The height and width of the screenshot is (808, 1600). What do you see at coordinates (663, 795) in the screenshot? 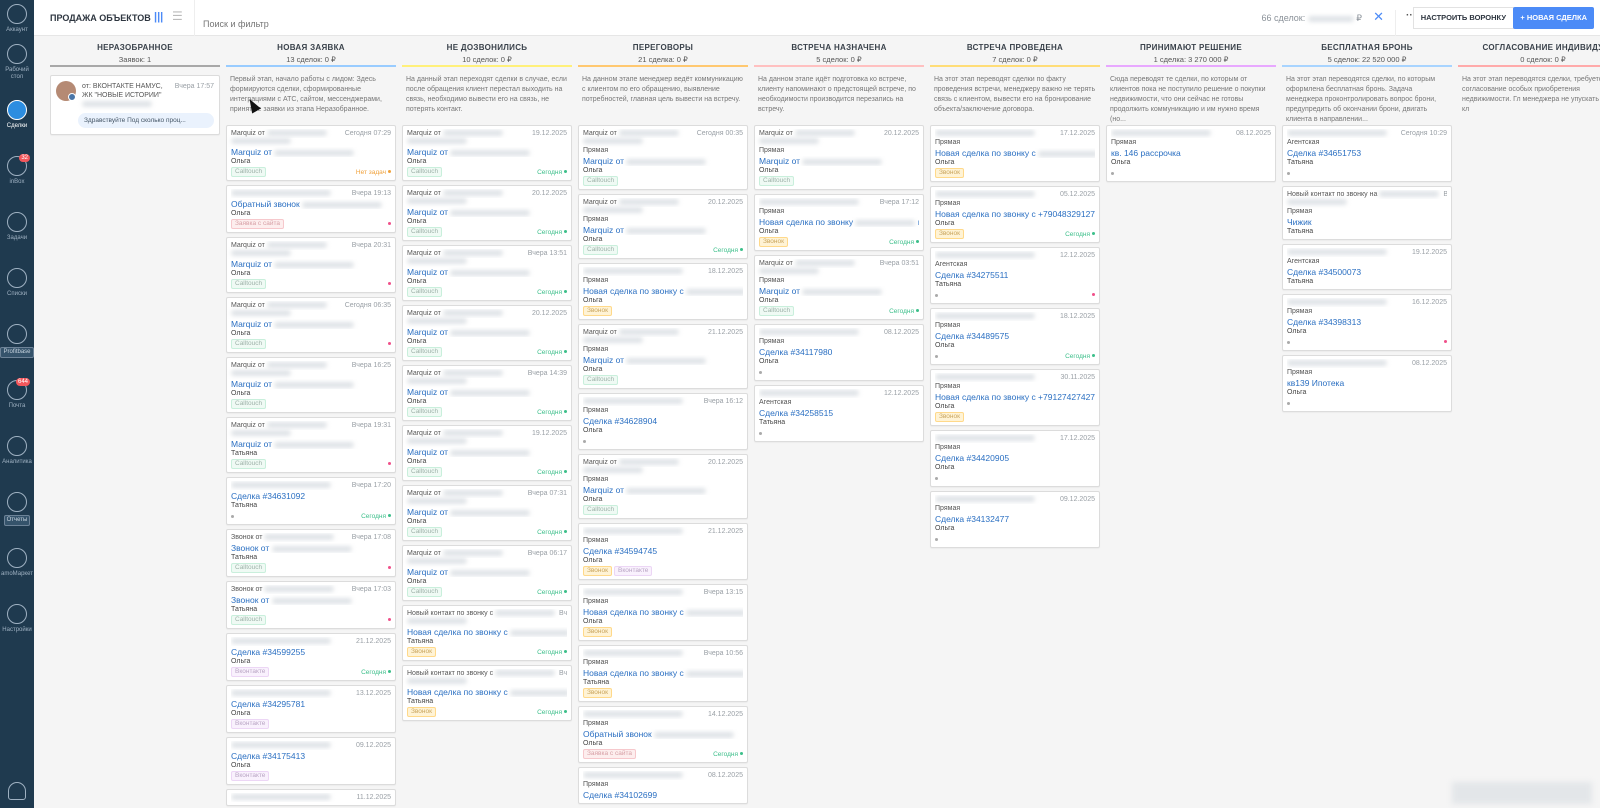
I see `deal-title-link: Сделка #34102699` at bounding box center [663, 795].